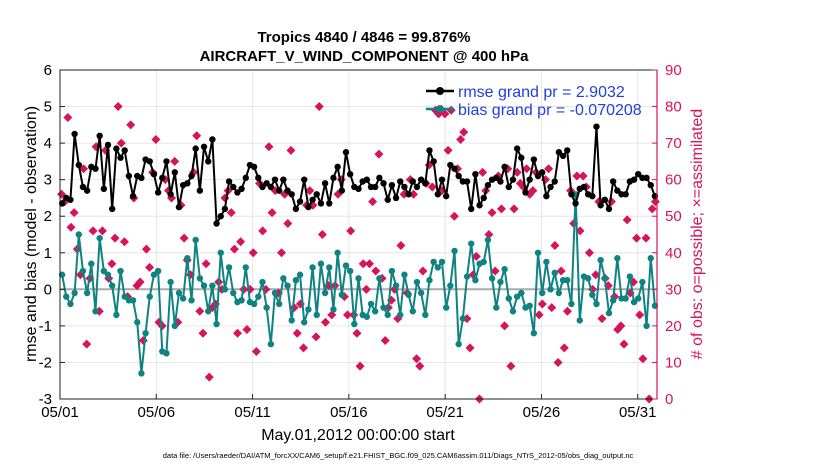  What do you see at coordinates (358, 435) in the screenshot?
I see `x-axis-label: May.01,2012 00:00:00 start` at bounding box center [358, 435].